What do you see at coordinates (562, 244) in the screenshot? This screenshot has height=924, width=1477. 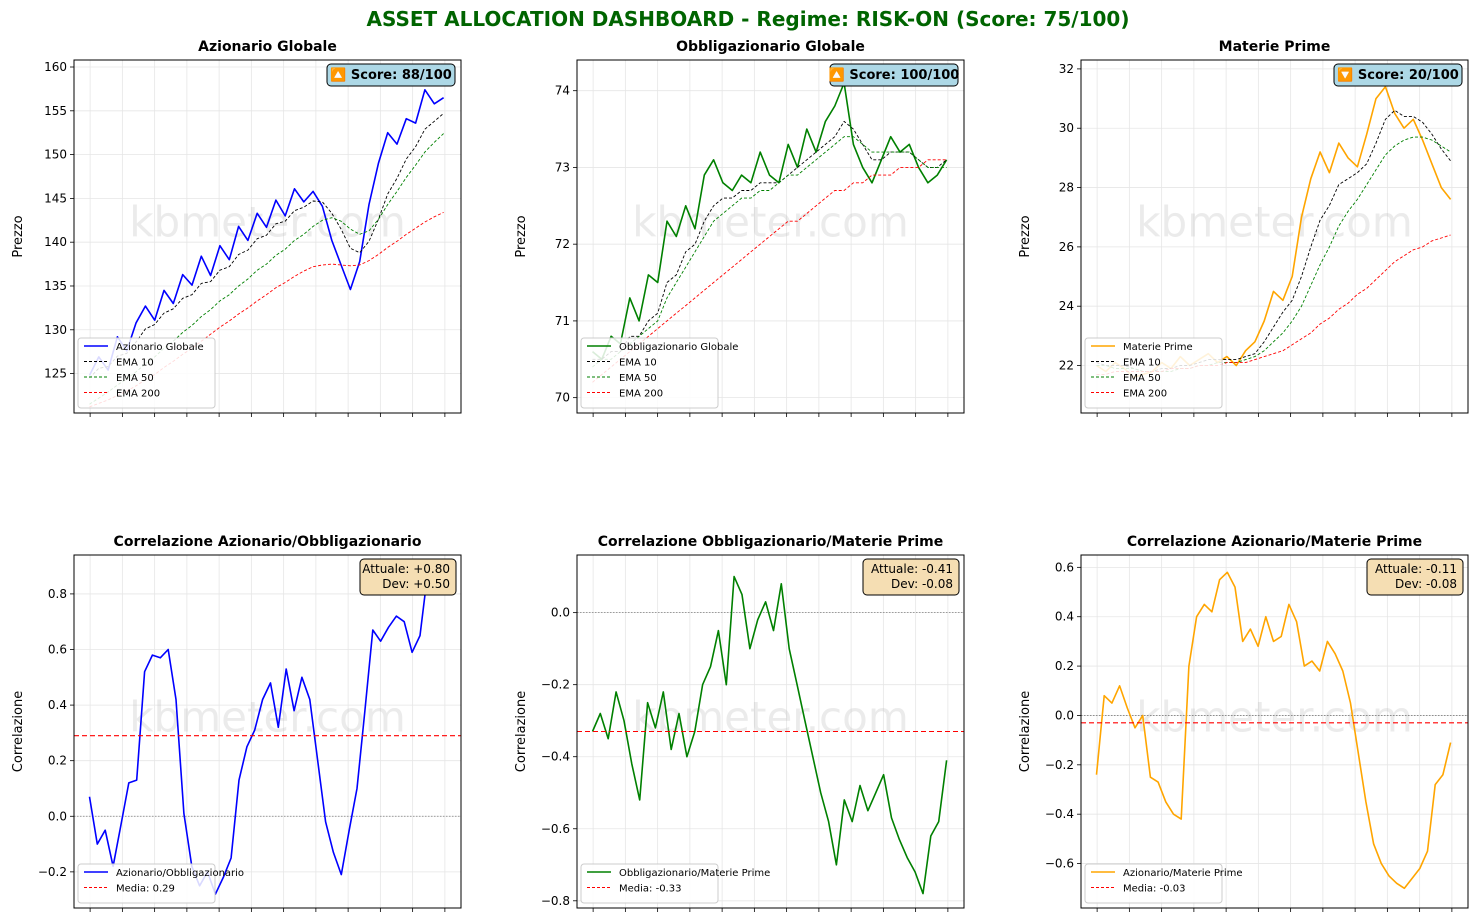 I see `y-tick-label: 72` at bounding box center [562, 244].